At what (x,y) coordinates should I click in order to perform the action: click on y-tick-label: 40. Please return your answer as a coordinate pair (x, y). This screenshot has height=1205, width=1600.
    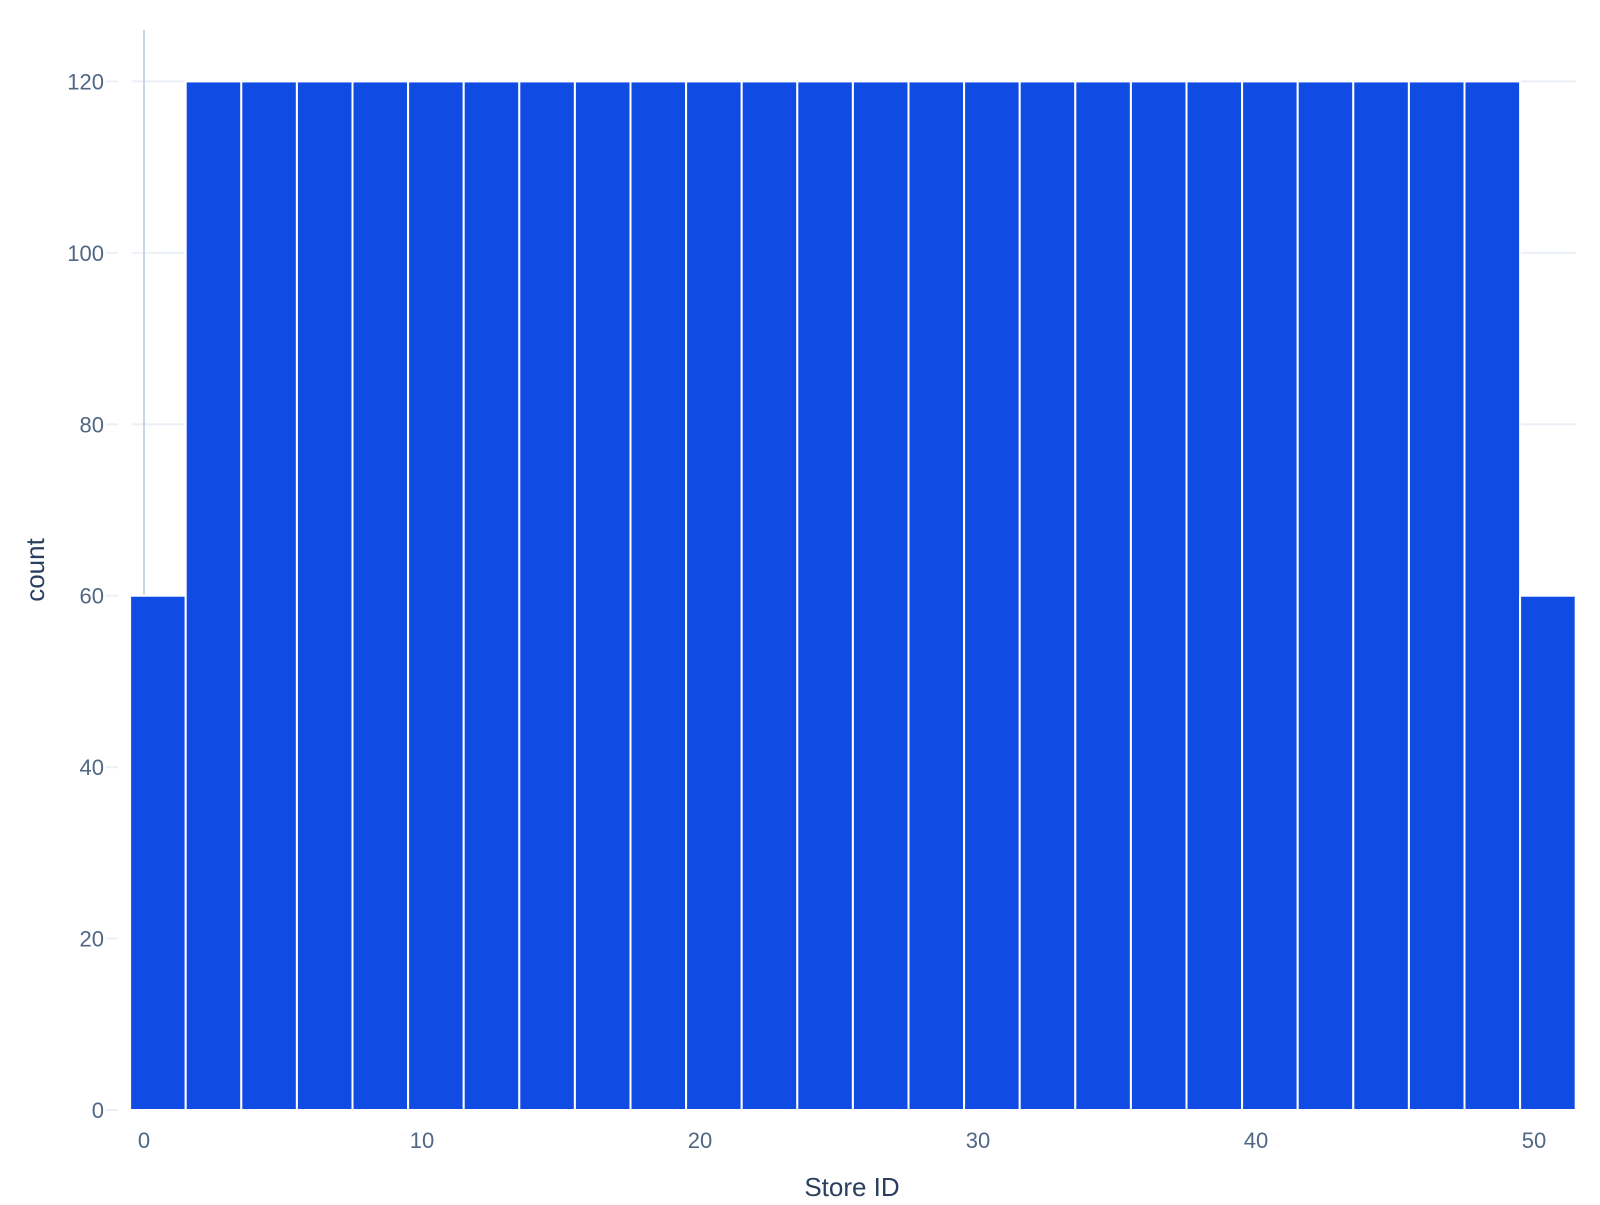
    Looking at the image, I should click on (92, 767).